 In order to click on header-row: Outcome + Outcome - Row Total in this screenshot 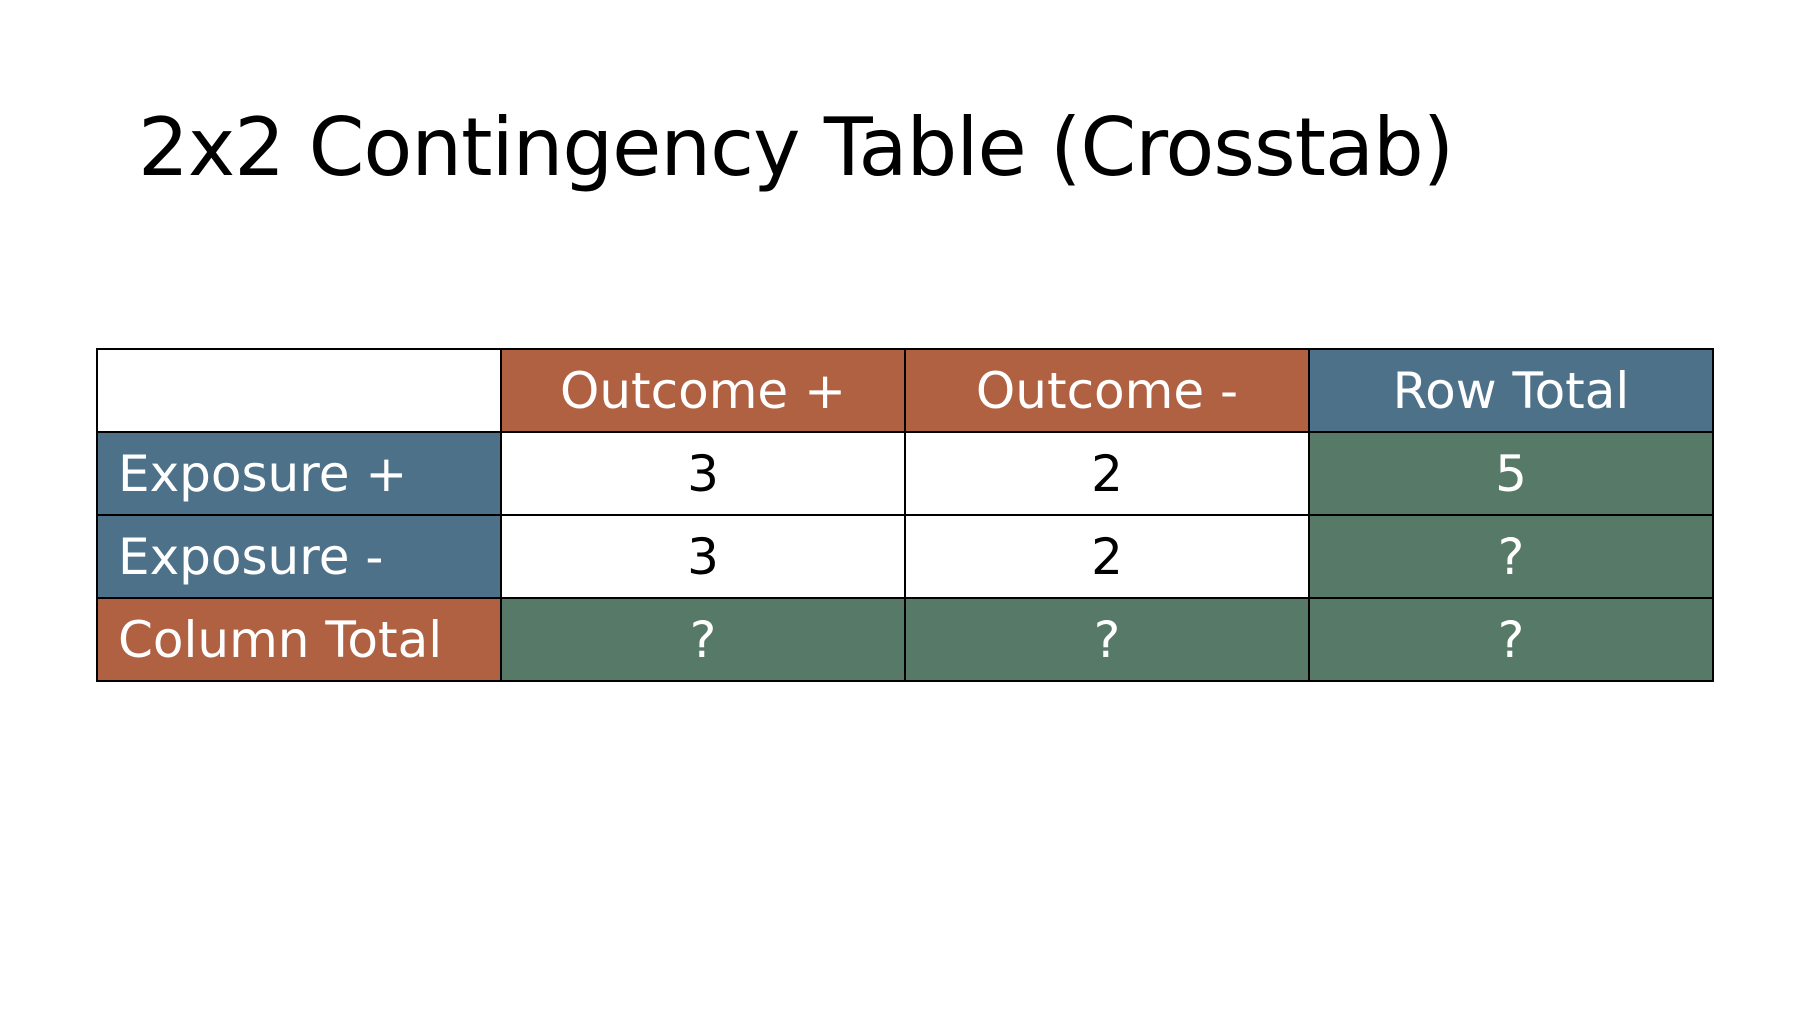, I will do `click(905, 390)`.